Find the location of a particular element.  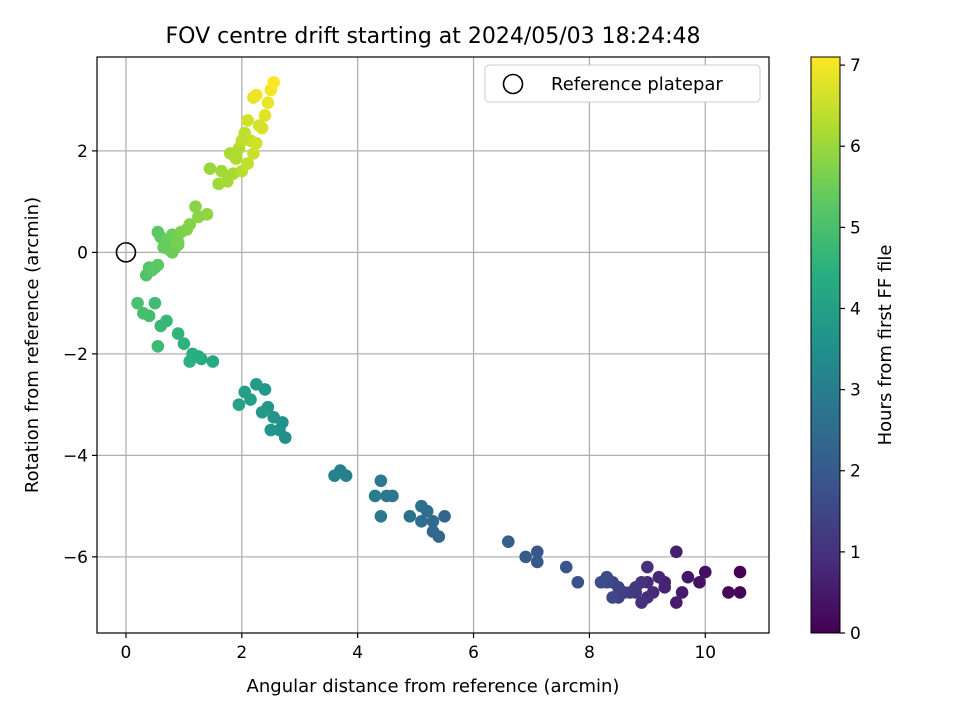

y-tick-label-2: −2 is located at coordinates (75, 355).